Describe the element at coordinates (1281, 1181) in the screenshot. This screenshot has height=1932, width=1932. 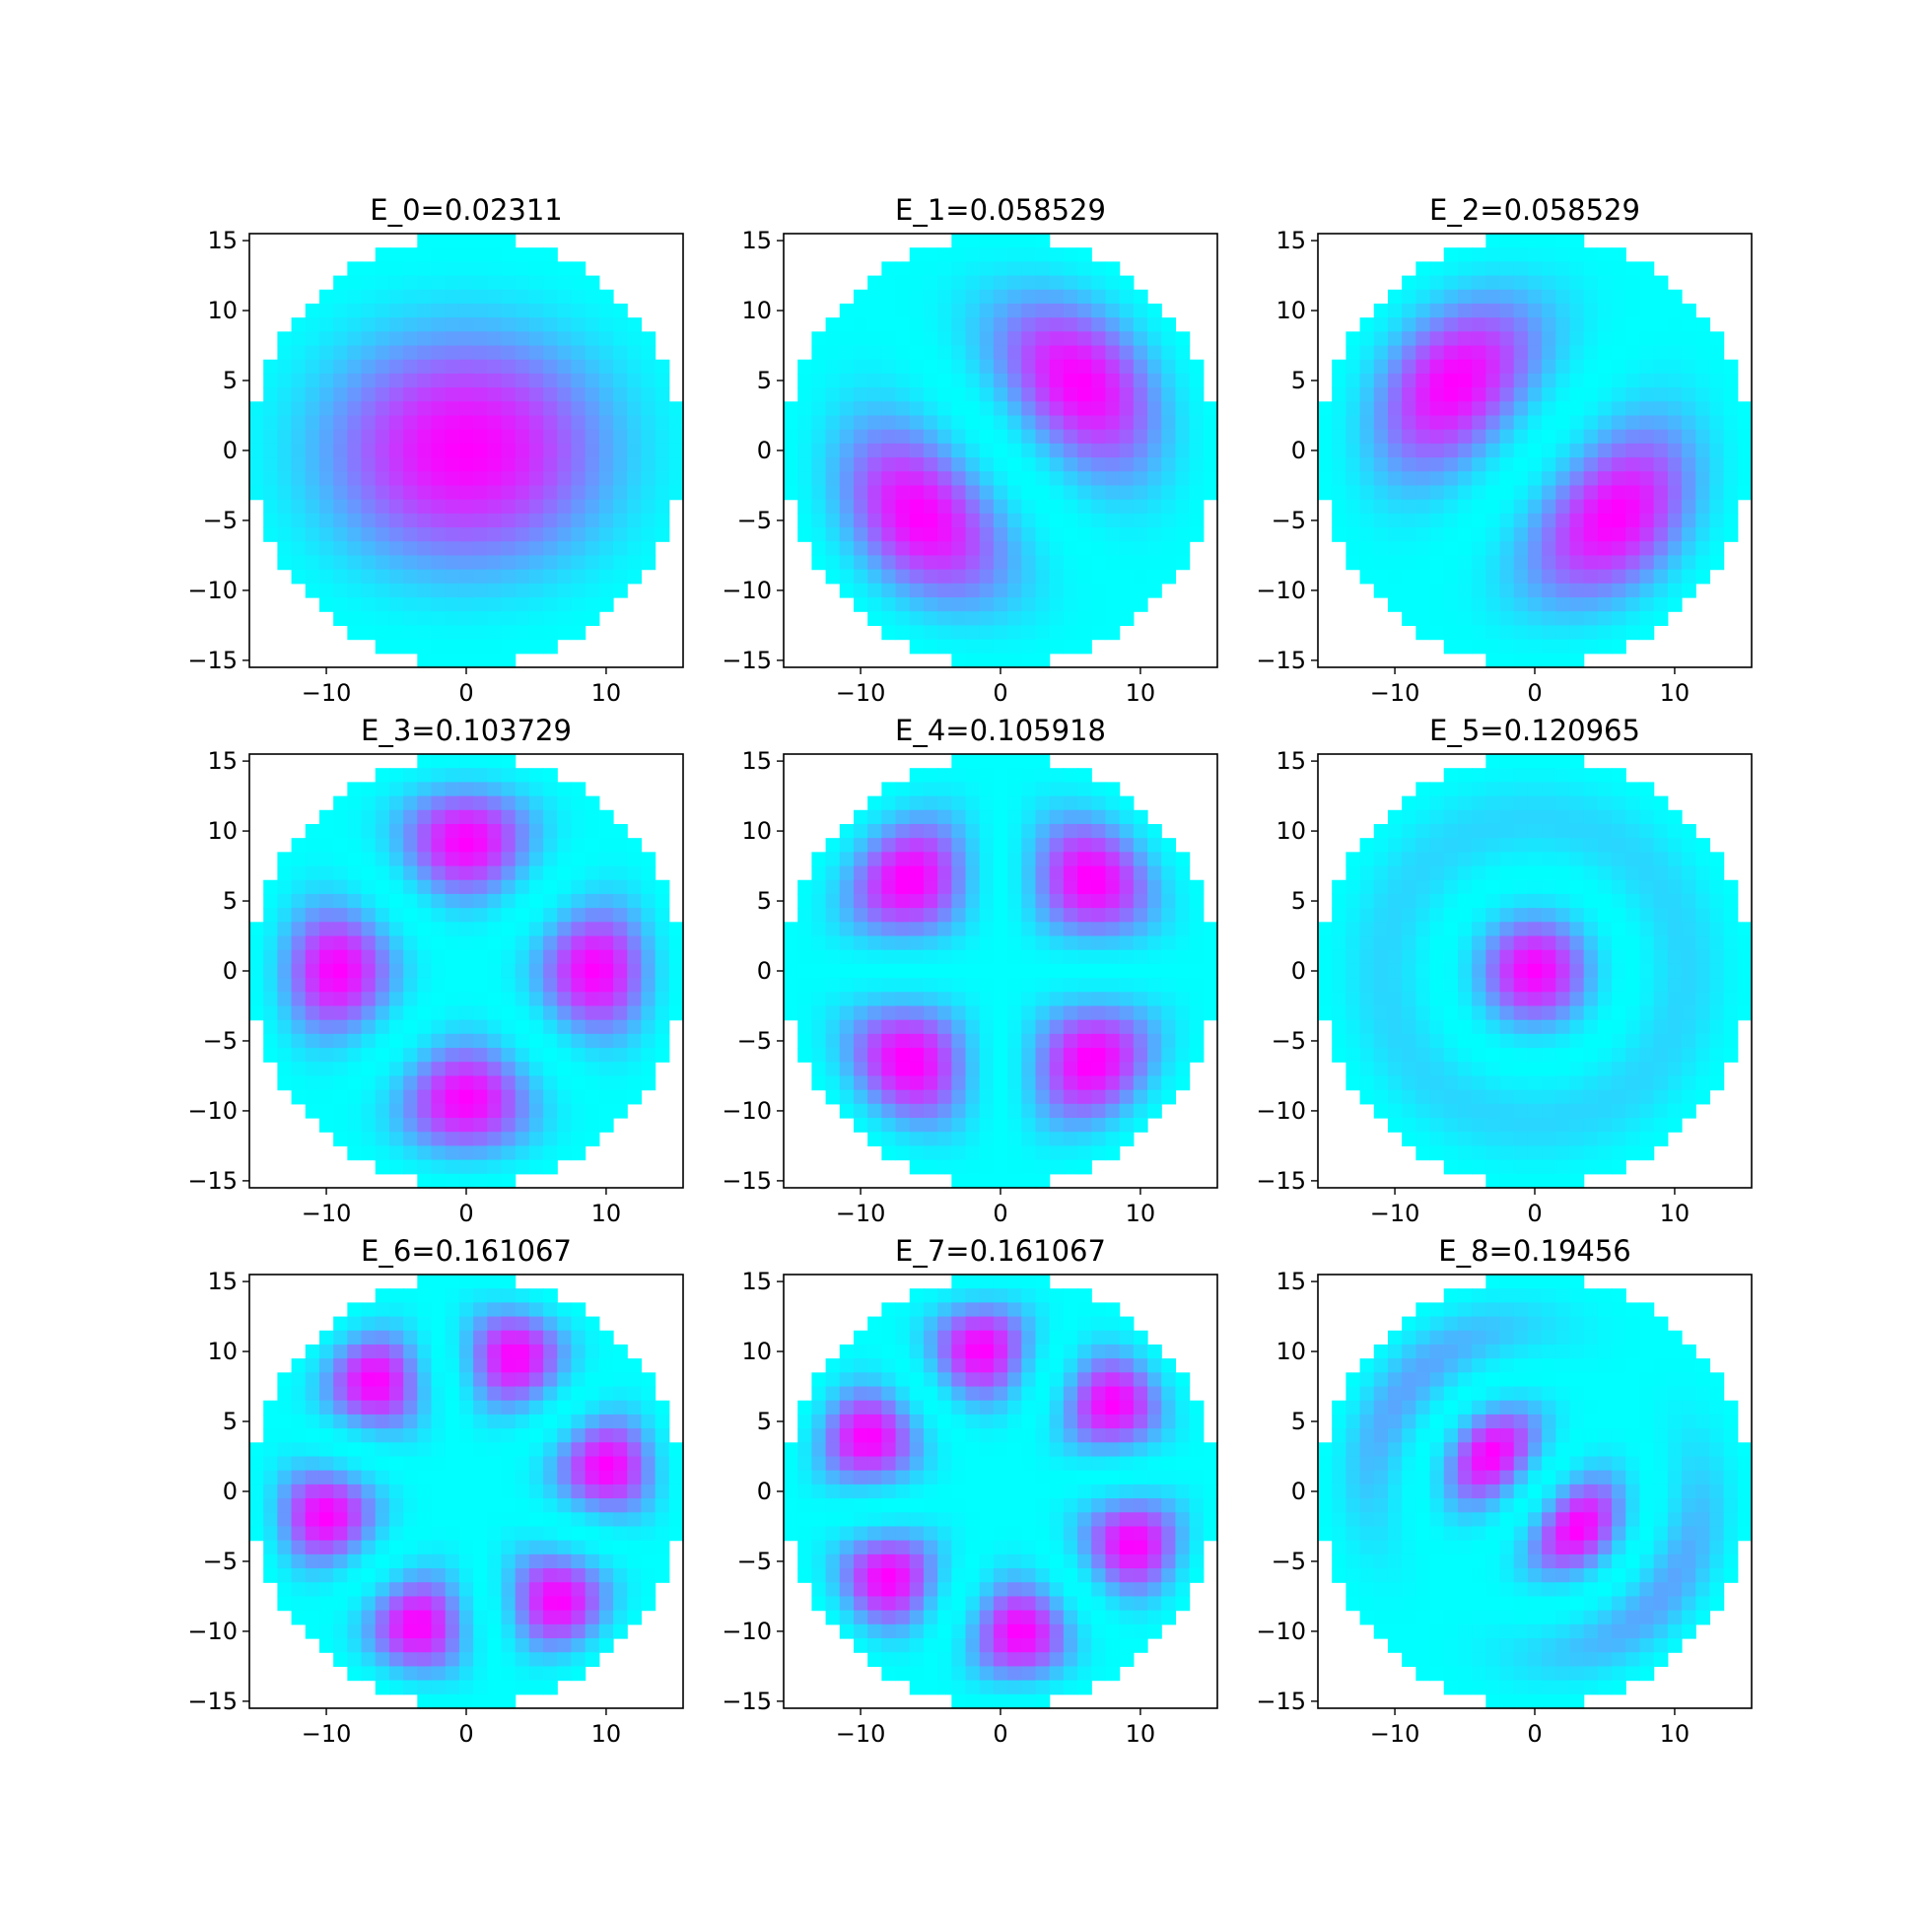
I see `y-tick-label: −15` at that location.